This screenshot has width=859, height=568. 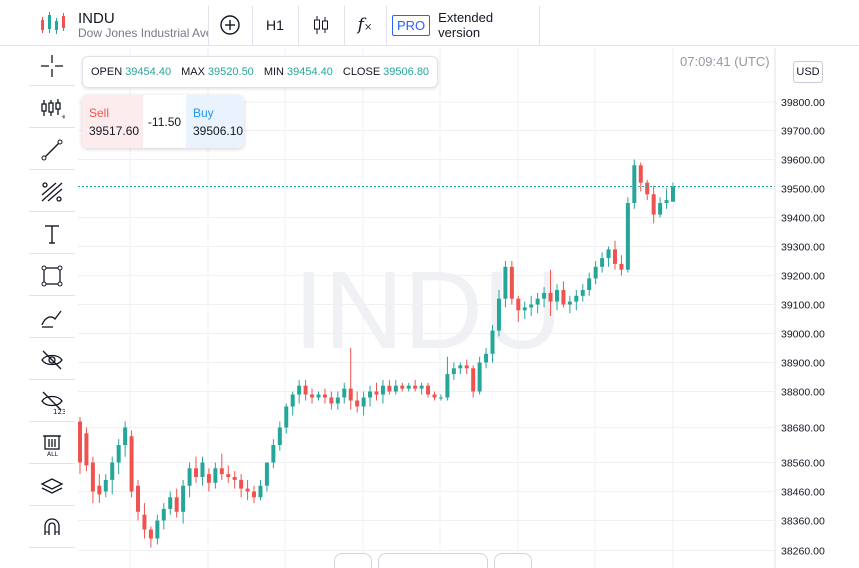 What do you see at coordinates (52, 318) in the screenshot?
I see `brush-tool` at bounding box center [52, 318].